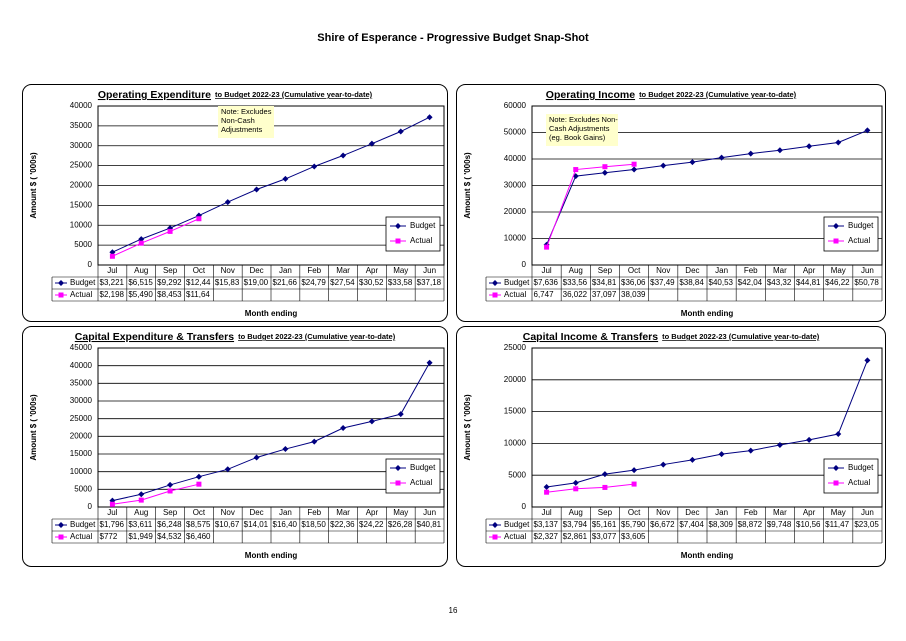 The image size is (906, 641). Describe the element at coordinates (691, 524) in the screenshot. I see `table-cell: $7,404` at that location.